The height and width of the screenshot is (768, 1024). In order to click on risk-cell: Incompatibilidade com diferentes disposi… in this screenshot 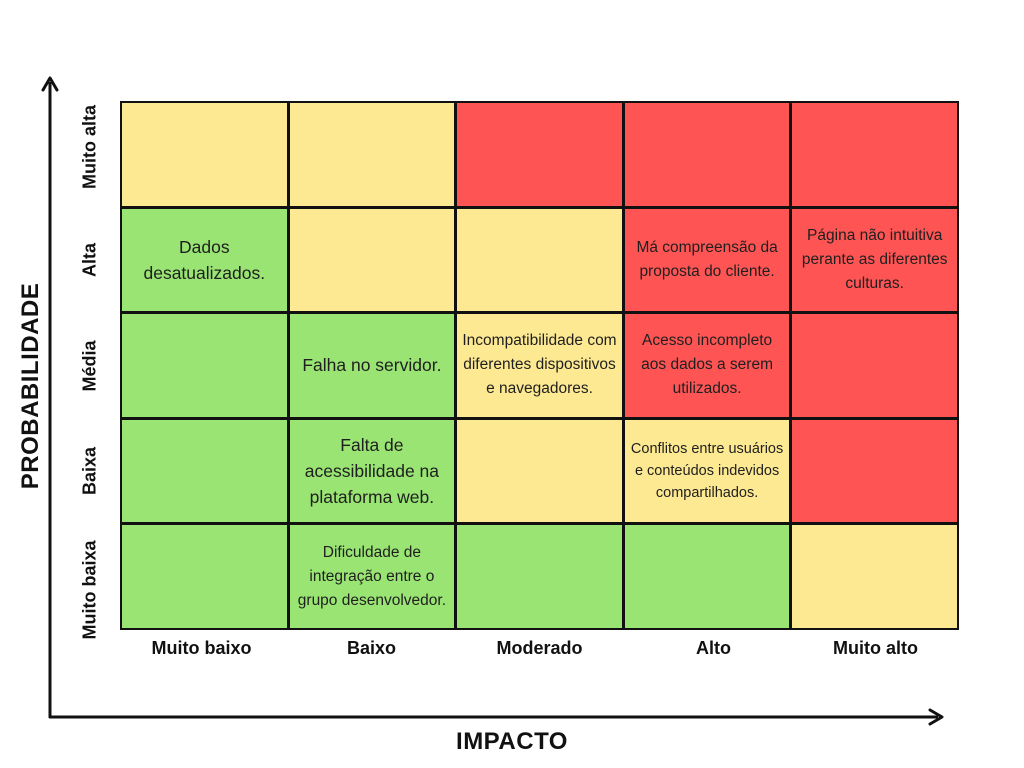, I will do `click(539, 365)`.